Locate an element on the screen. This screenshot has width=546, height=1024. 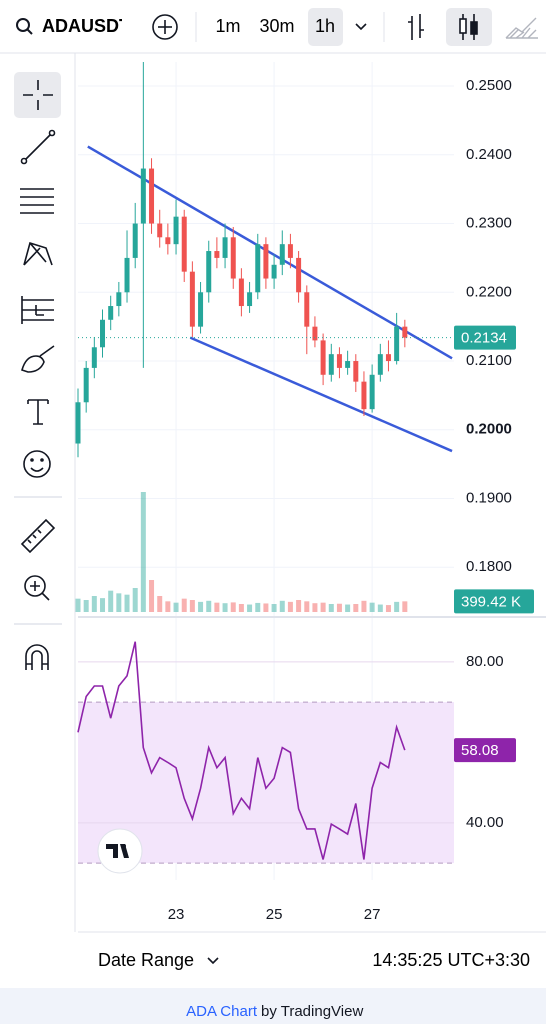
interval-dropdown is located at coordinates (361, 27).